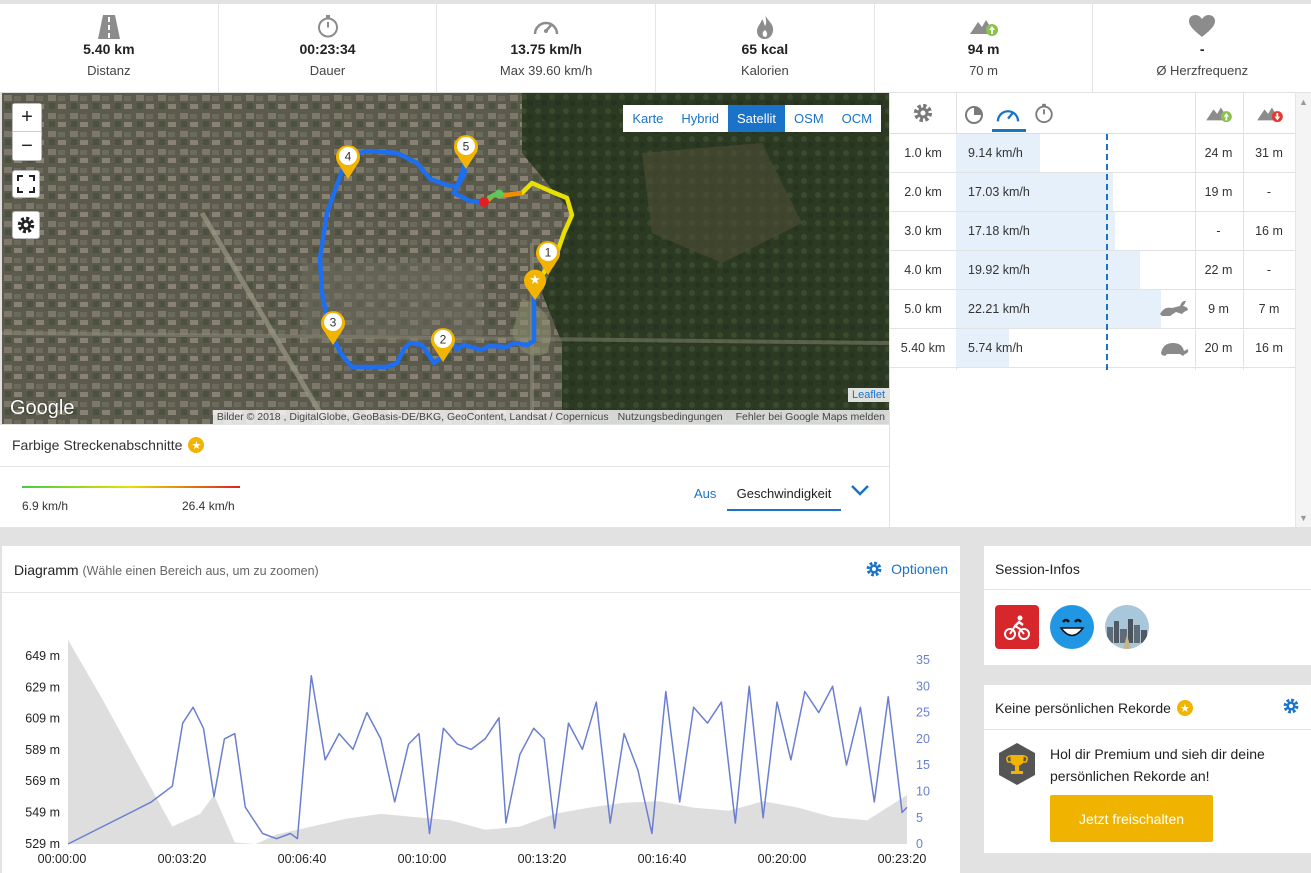 The width and height of the screenshot is (1311, 873). I want to click on route-marker-3: 3, so click(333, 327).